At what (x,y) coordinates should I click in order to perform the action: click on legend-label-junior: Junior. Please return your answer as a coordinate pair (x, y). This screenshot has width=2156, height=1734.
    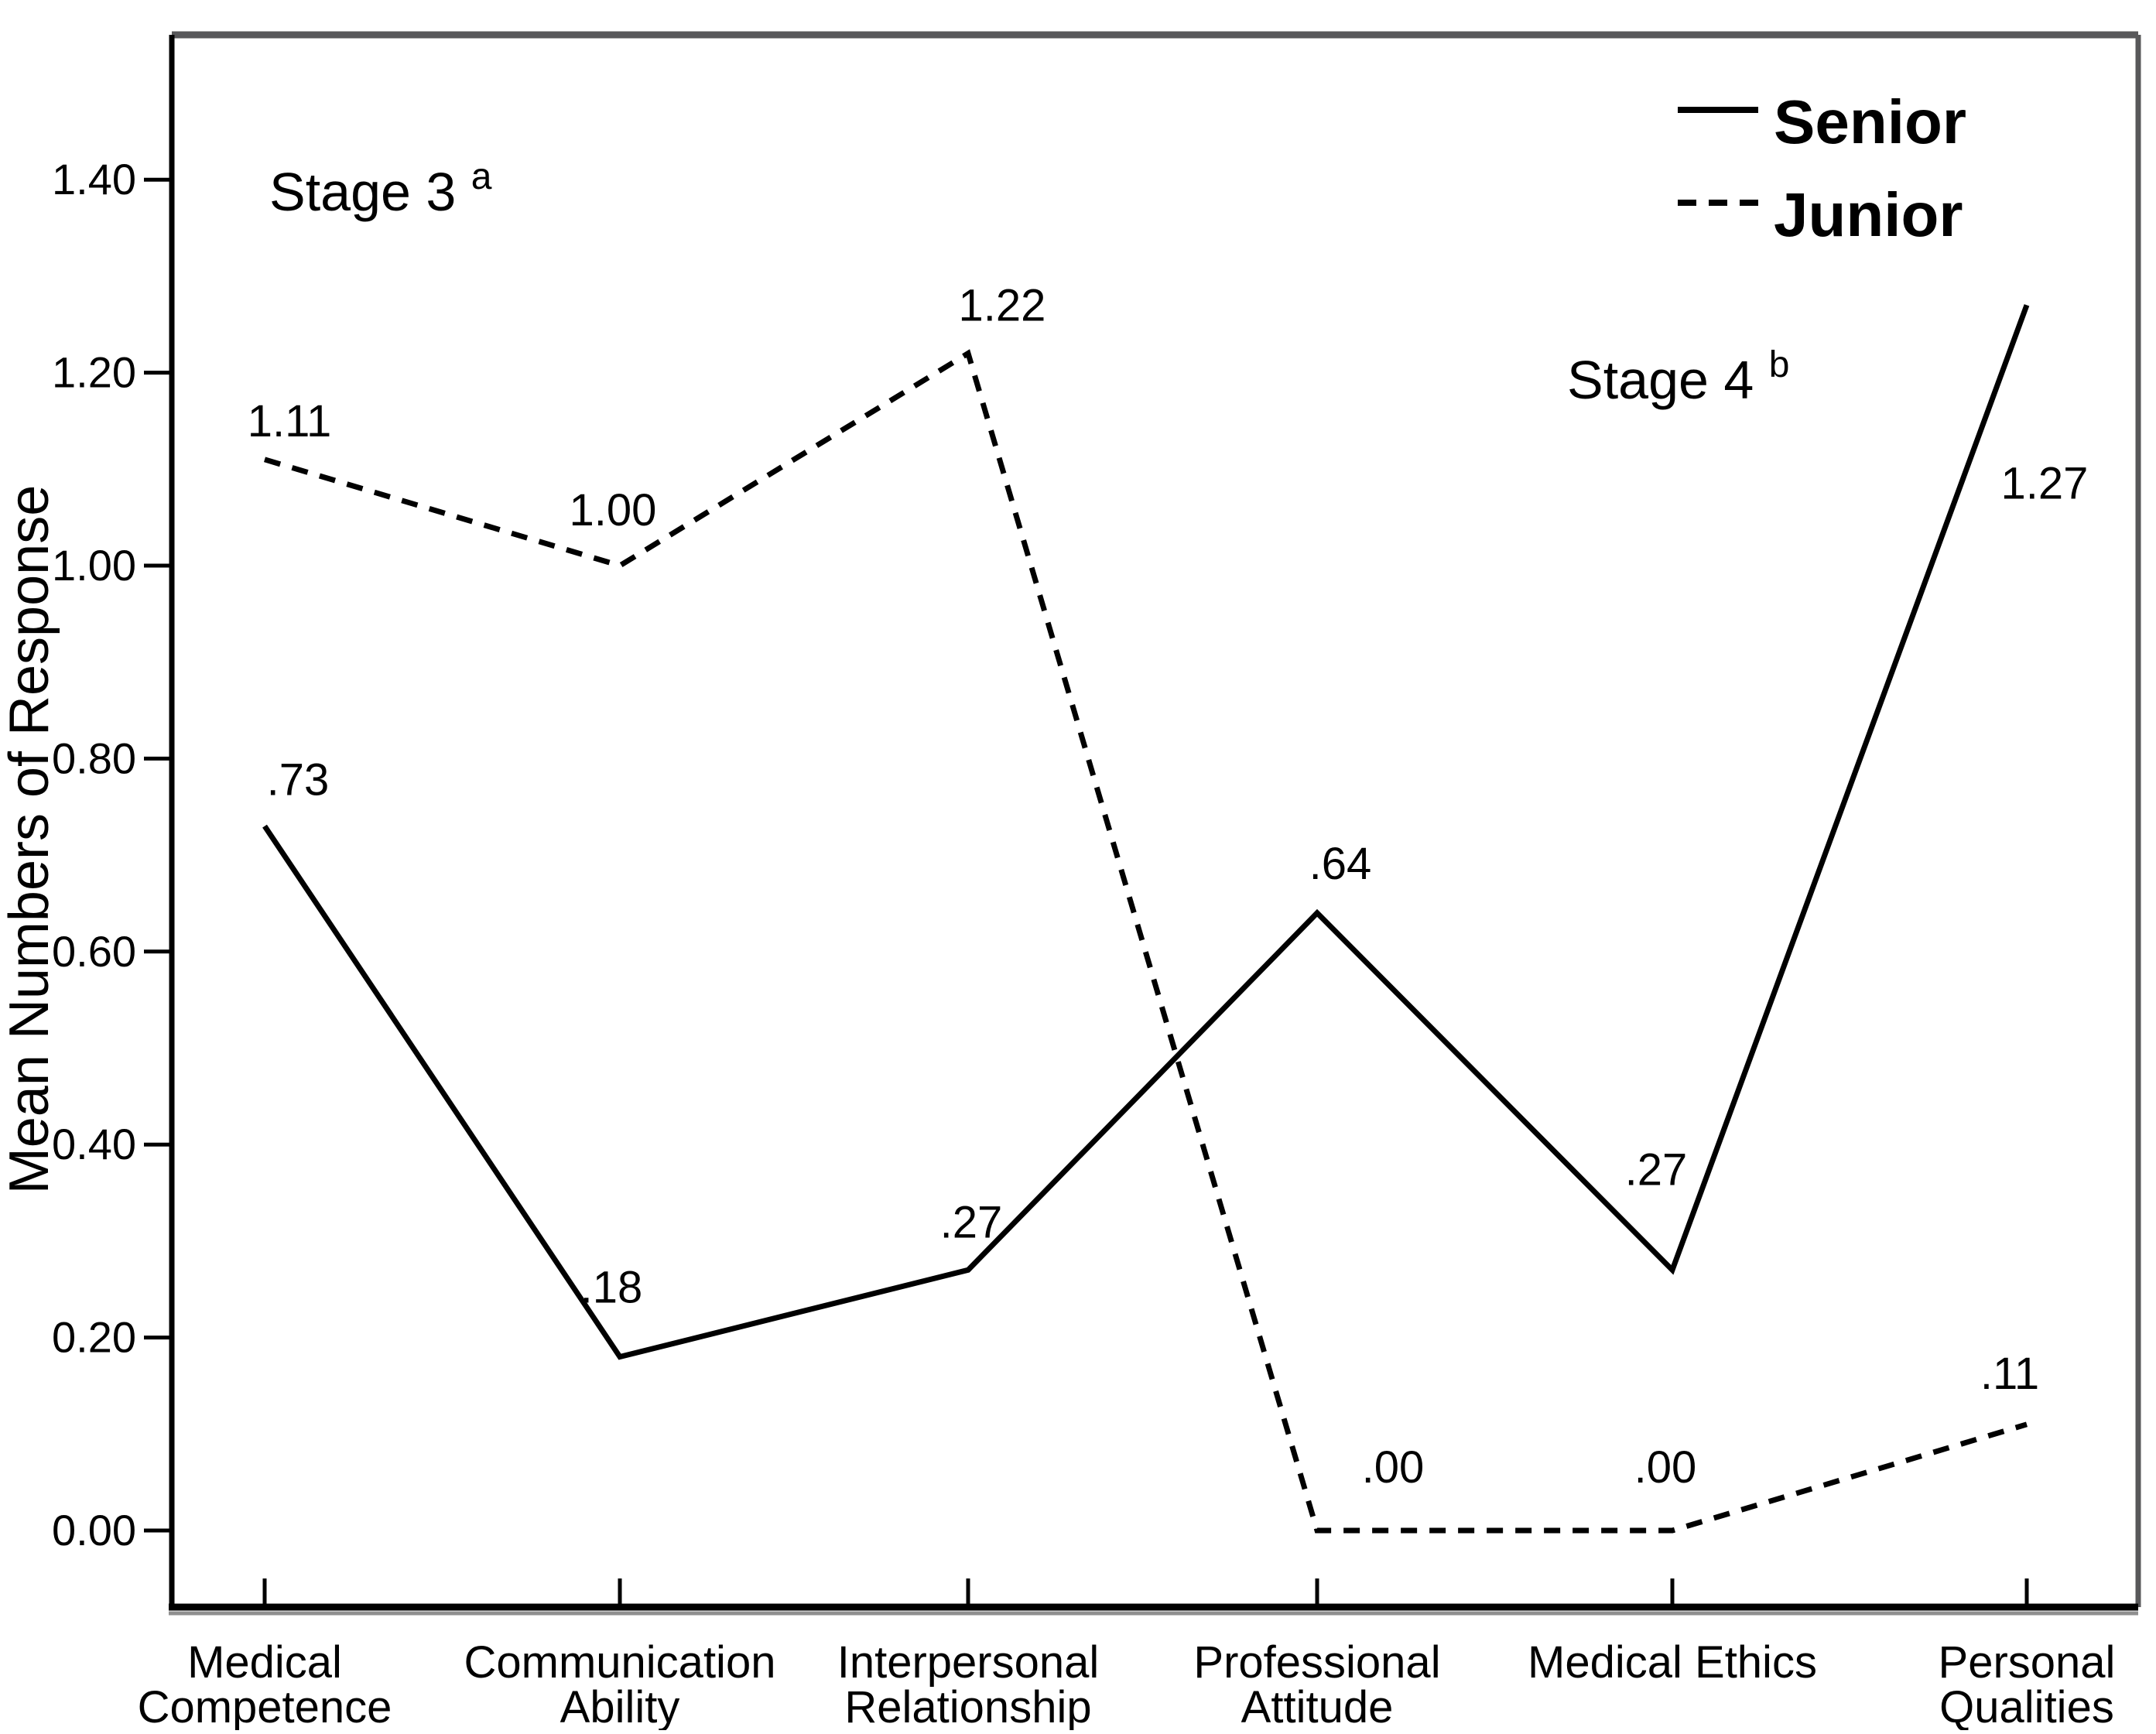
    Looking at the image, I should click on (1868, 214).